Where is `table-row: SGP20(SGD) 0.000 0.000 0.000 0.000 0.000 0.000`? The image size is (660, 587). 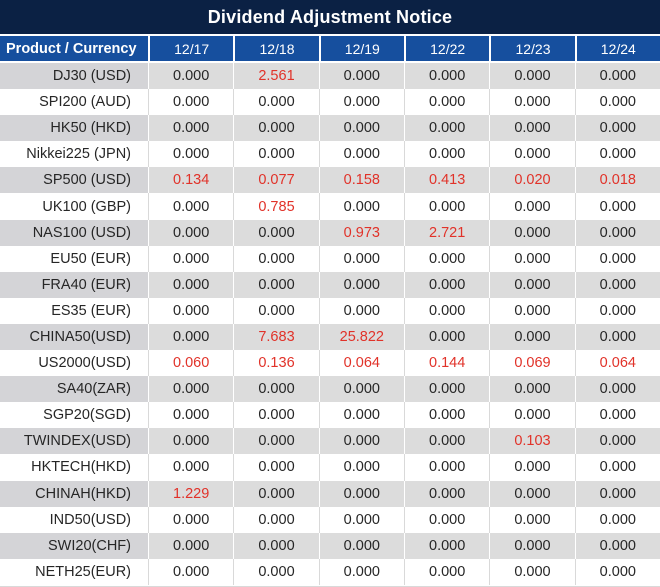 table-row: SGP20(SGD) 0.000 0.000 0.000 0.000 0.000 0.000 is located at coordinates (330, 415).